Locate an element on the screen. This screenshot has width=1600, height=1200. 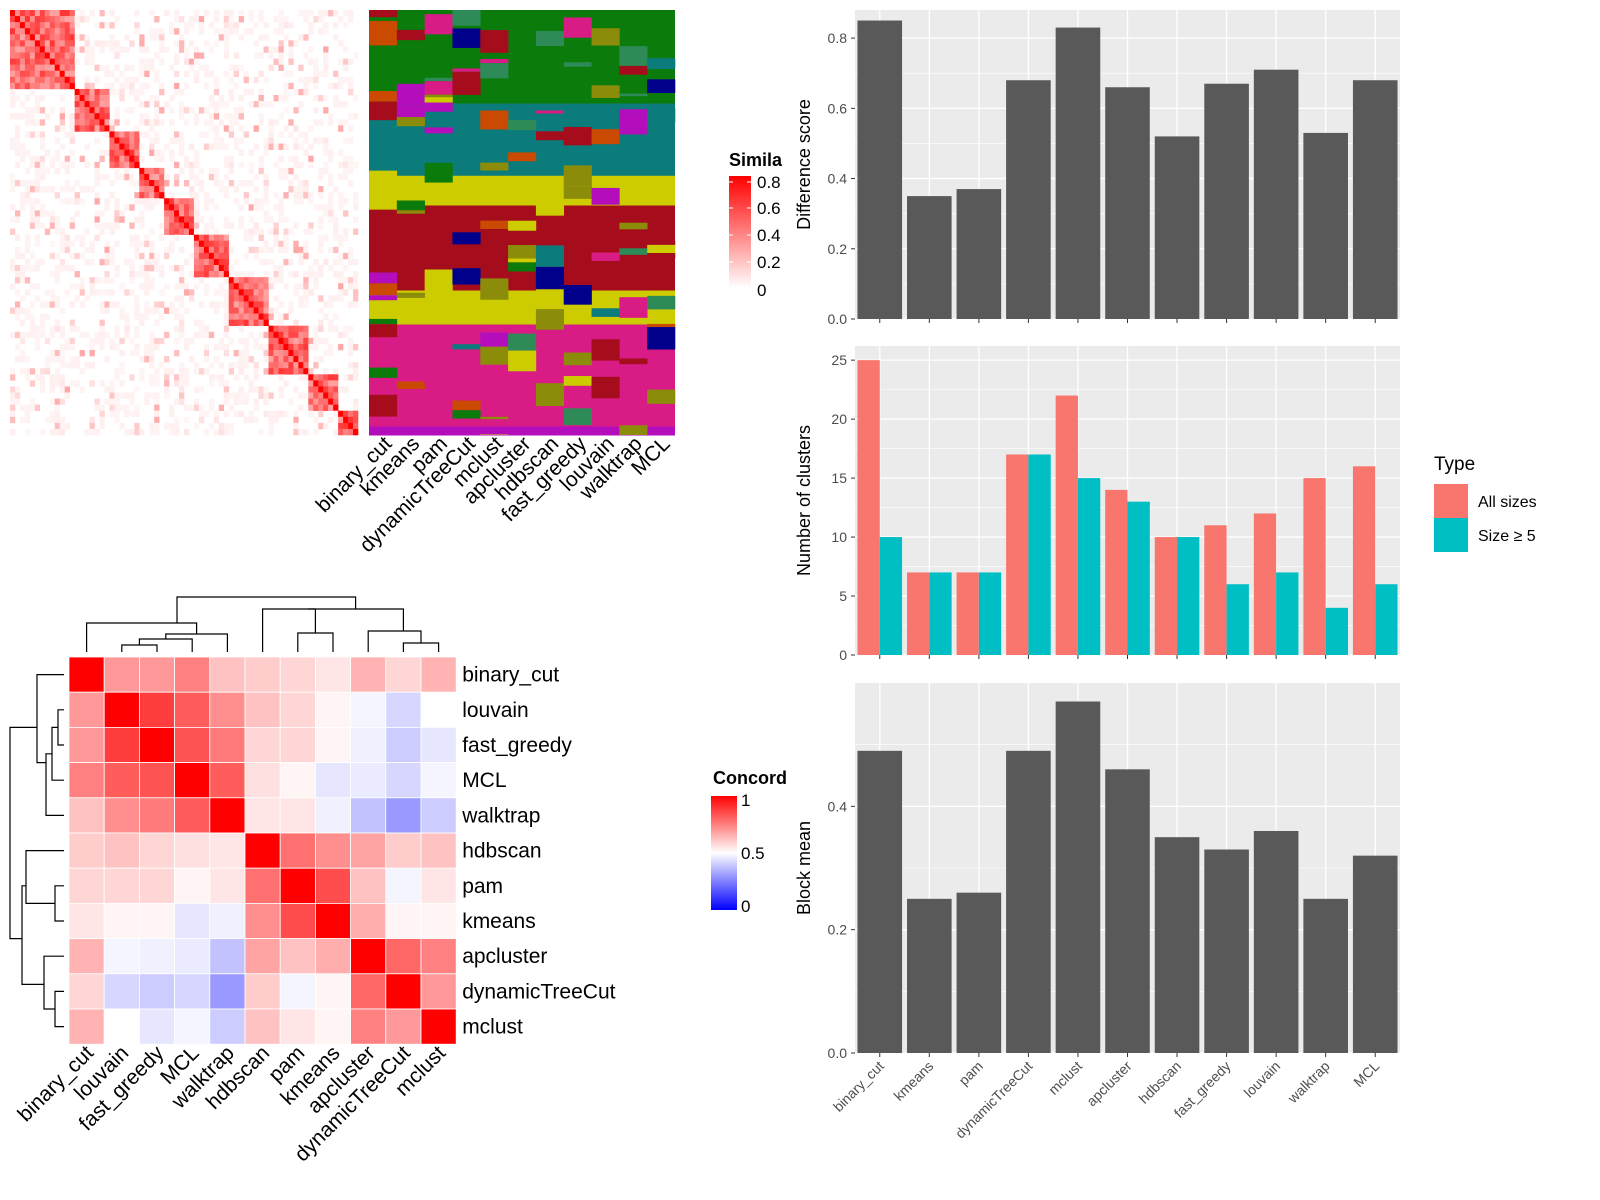
x-tick-label: kmeans is located at coordinates (913, 1081).